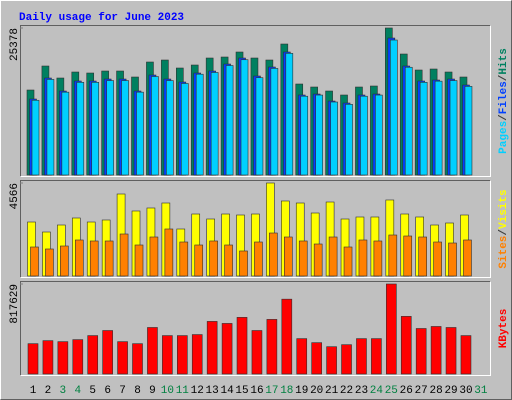 This screenshot has height=400, width=512. I want to click on legend-entry: Sites, so click(504, 252).